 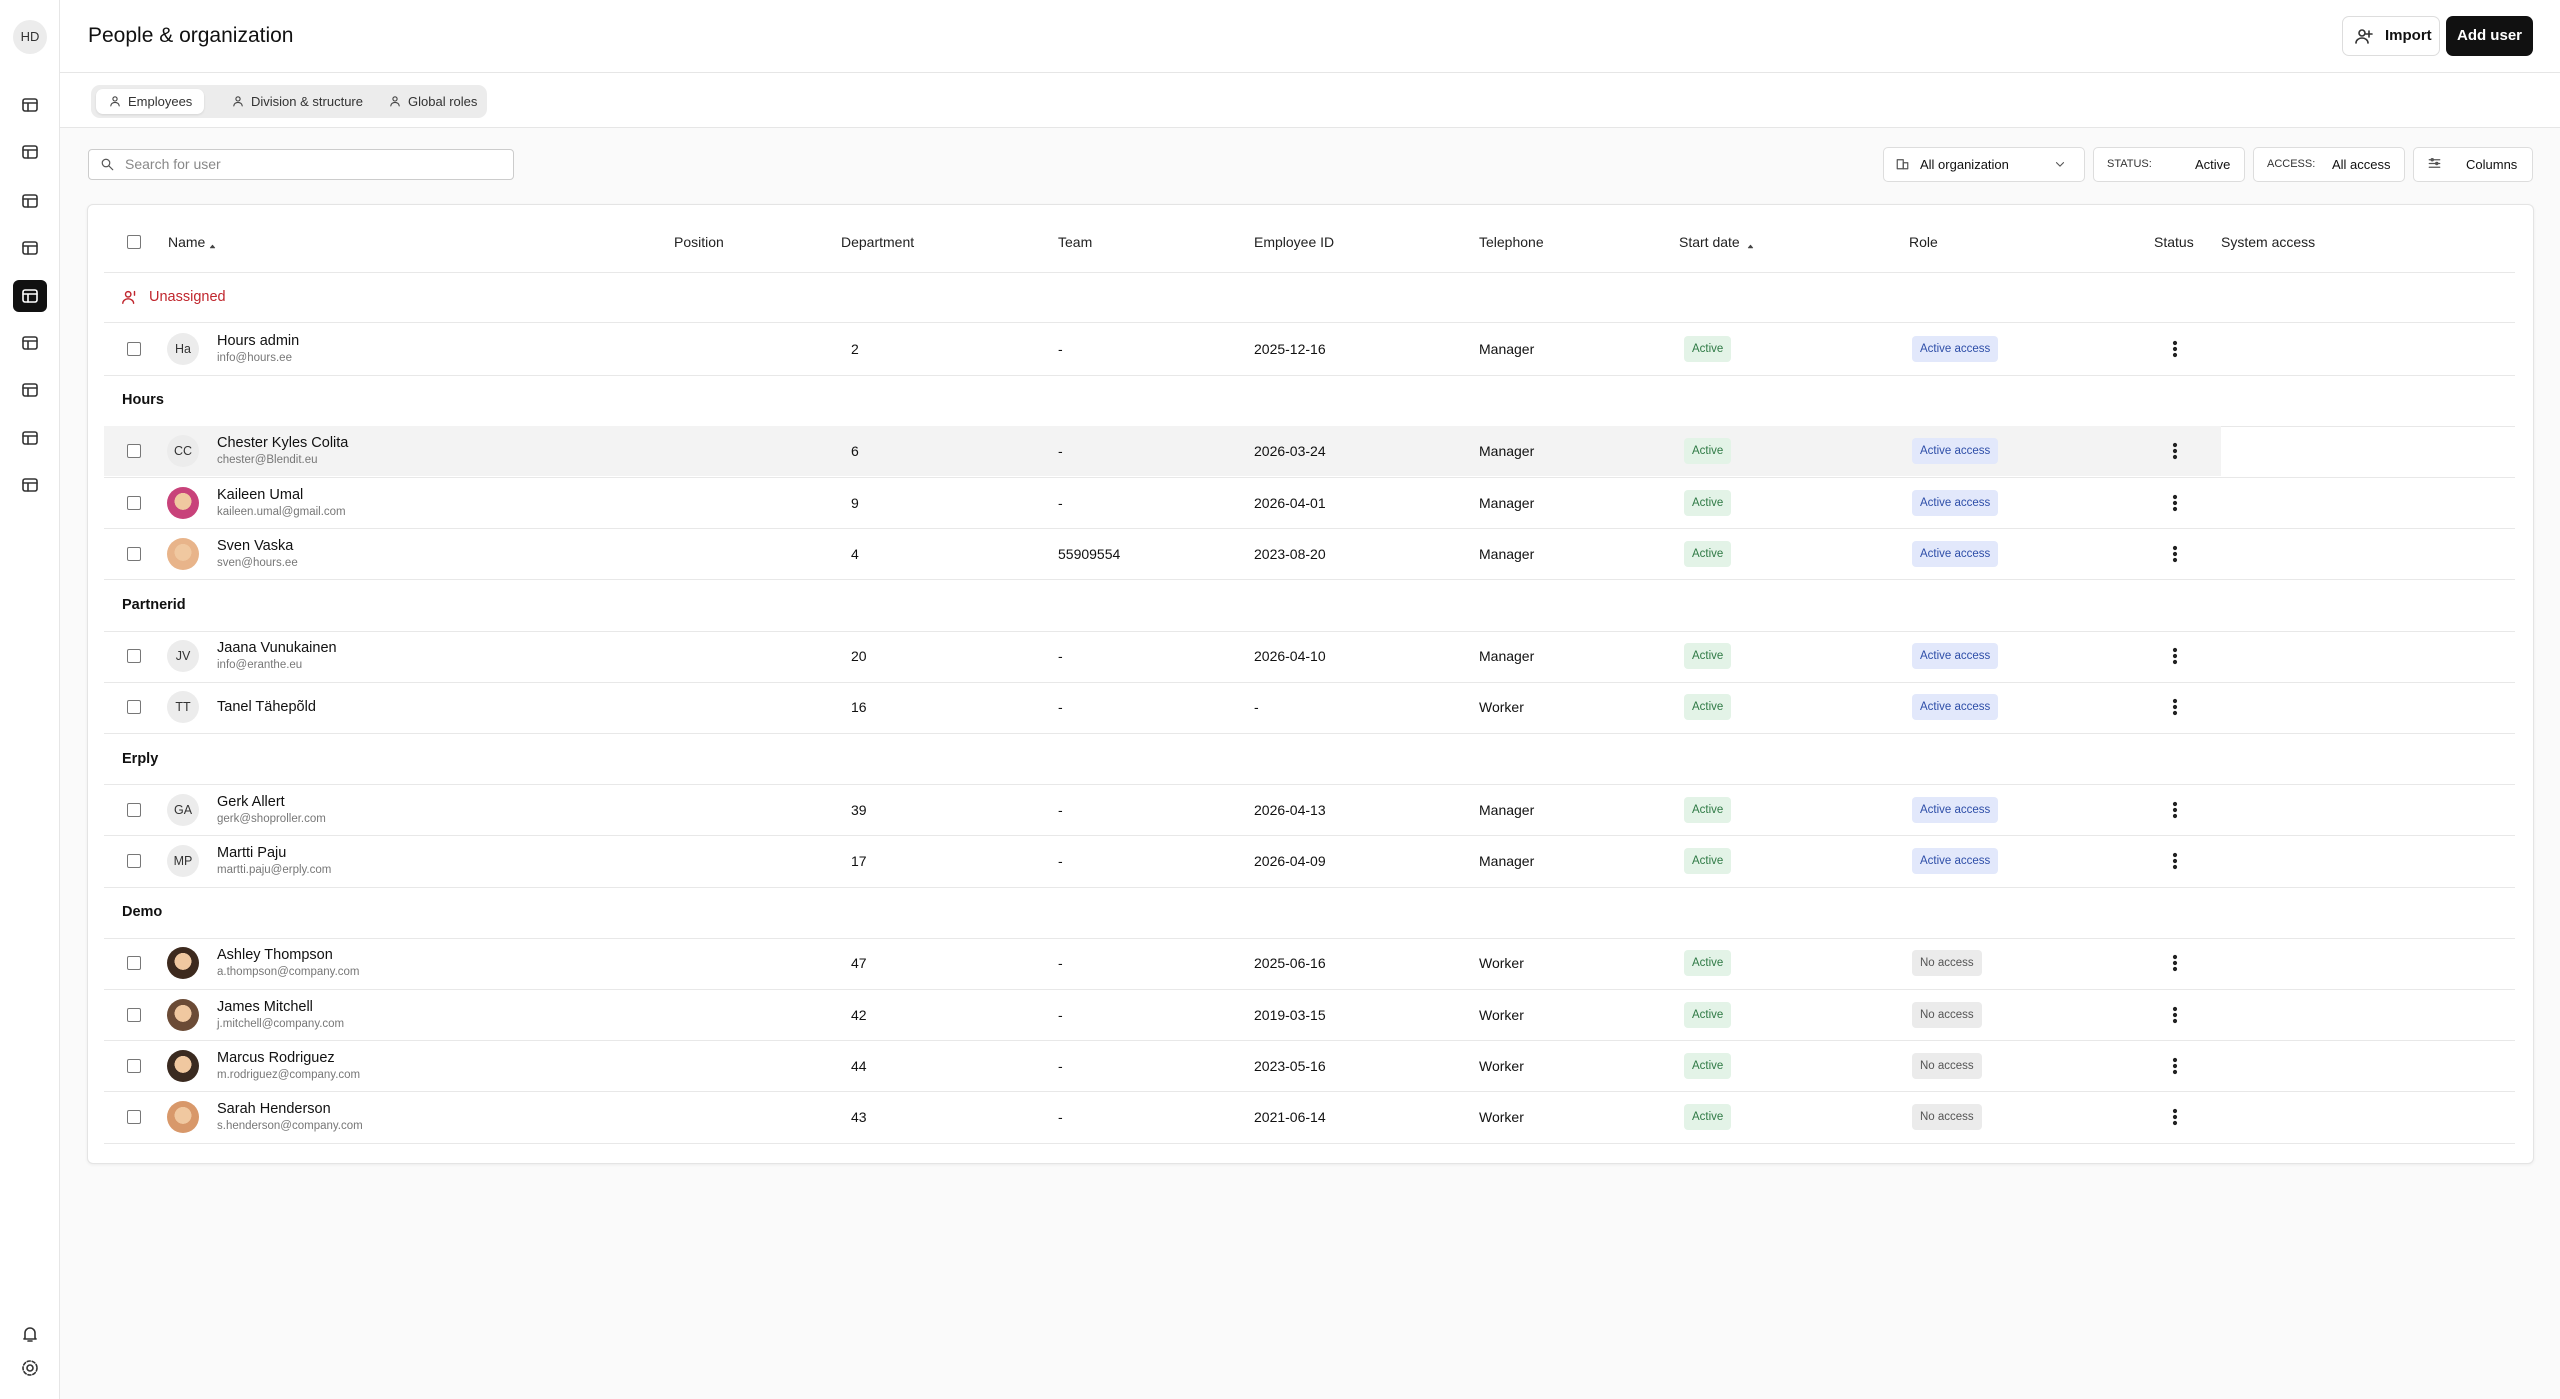 I want to click on avatar: MP, so click(x=183, y=861).